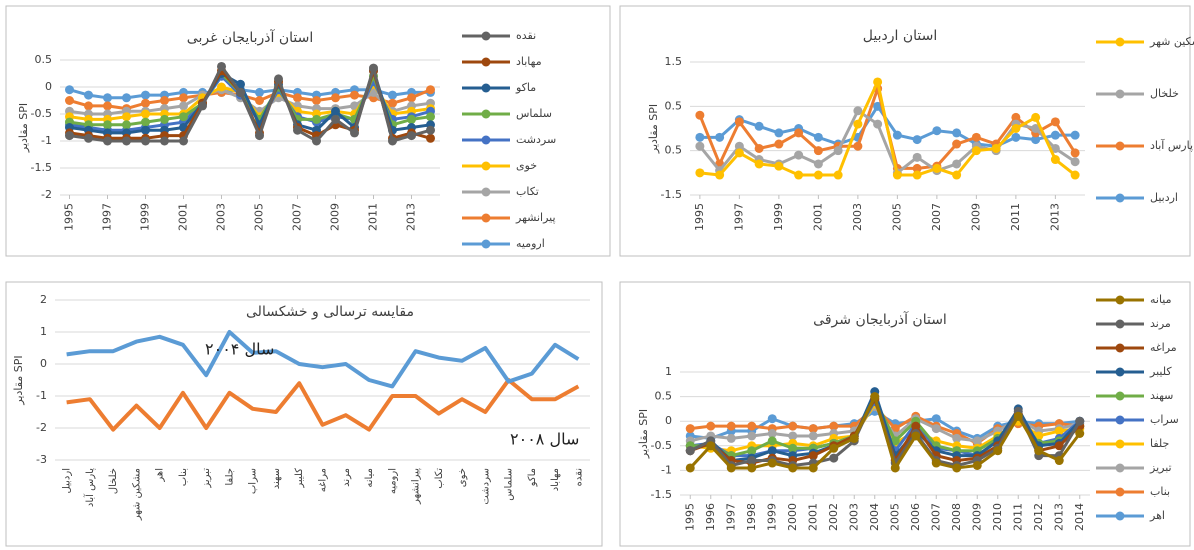 The height and width of the screenshot is (550, 1194). Describe the element at coordinates (43, 299) in the screenshot. I see `y-tick-label: 2` at that location.